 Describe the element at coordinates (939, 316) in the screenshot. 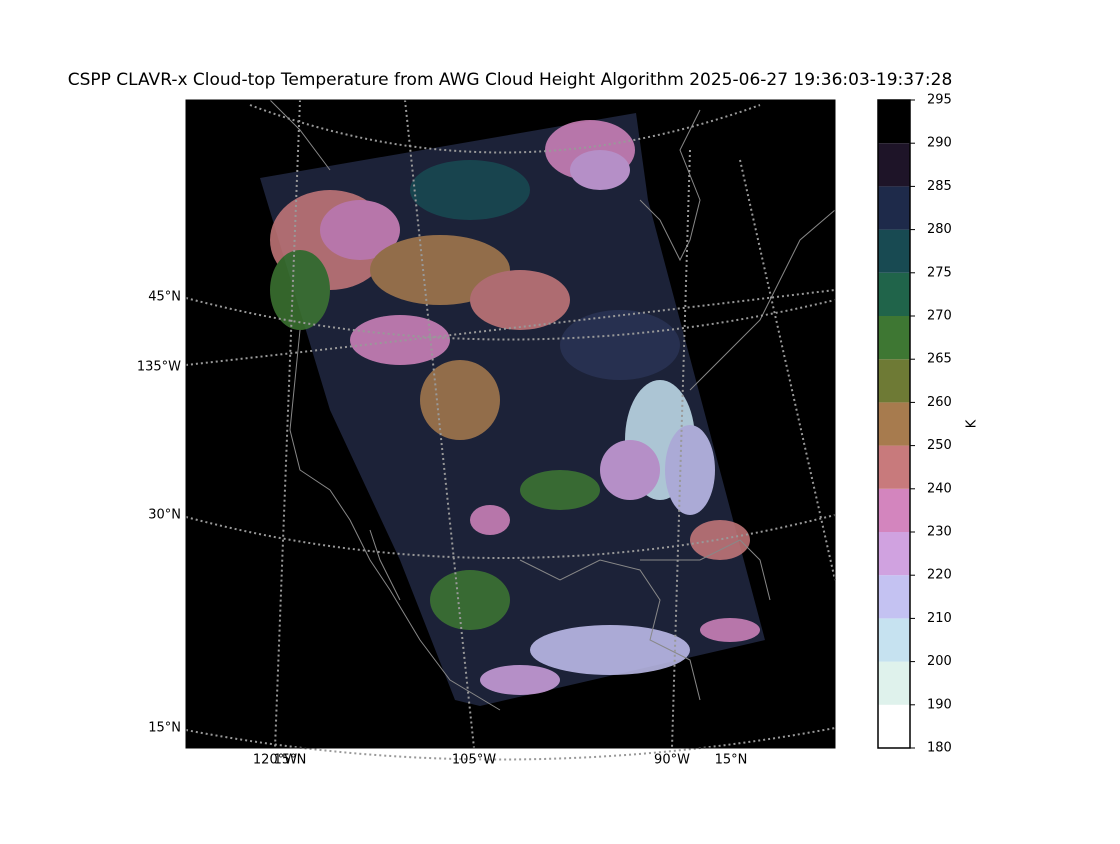

I see `colorbar-tick-label: 270` at that location.